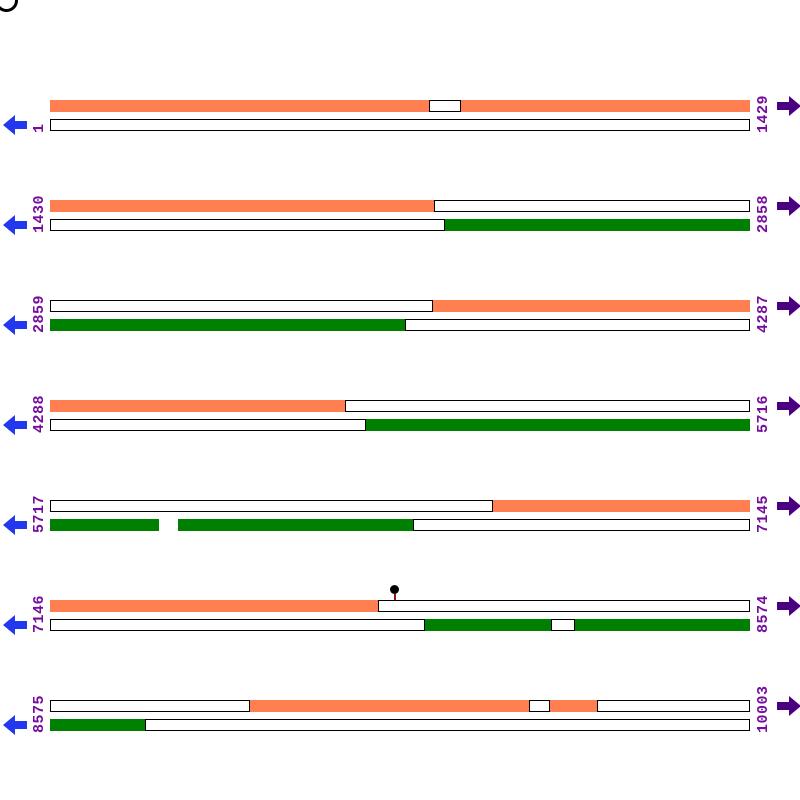  I want to click on start-coordinate-label: 5717, so click(39, 513).